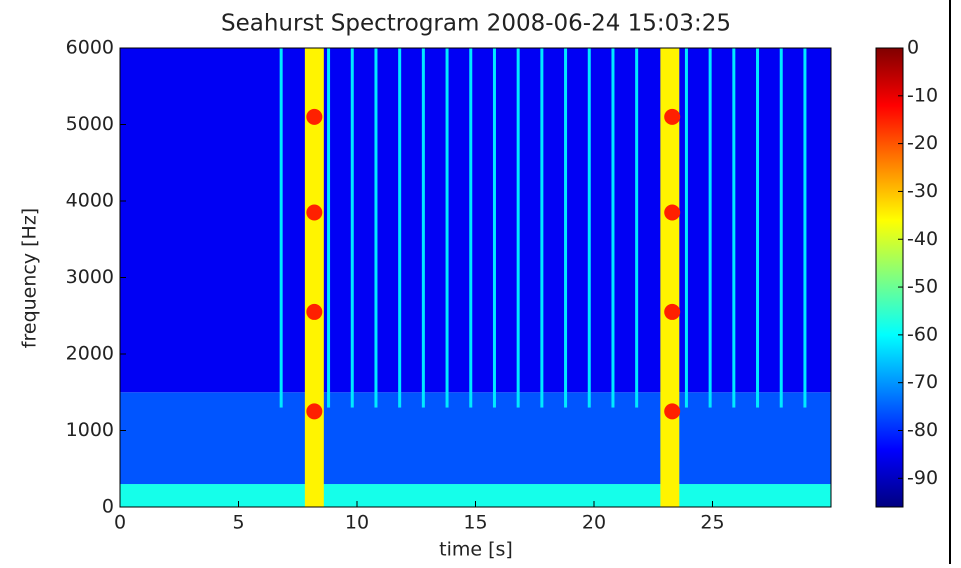  Describe the element at coordinates (30, 278) in the screenshot. I see `y-axis-label: frequency [Hz]` at that location.